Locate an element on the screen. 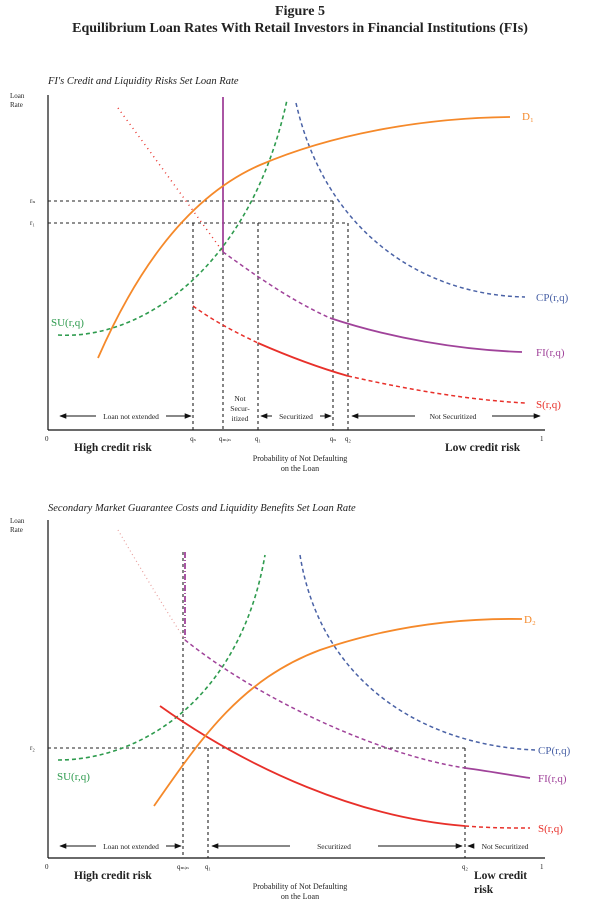 The image size is (600, 911). panel-1-y-label-line2: Rate is located at coordinates (16, 105).